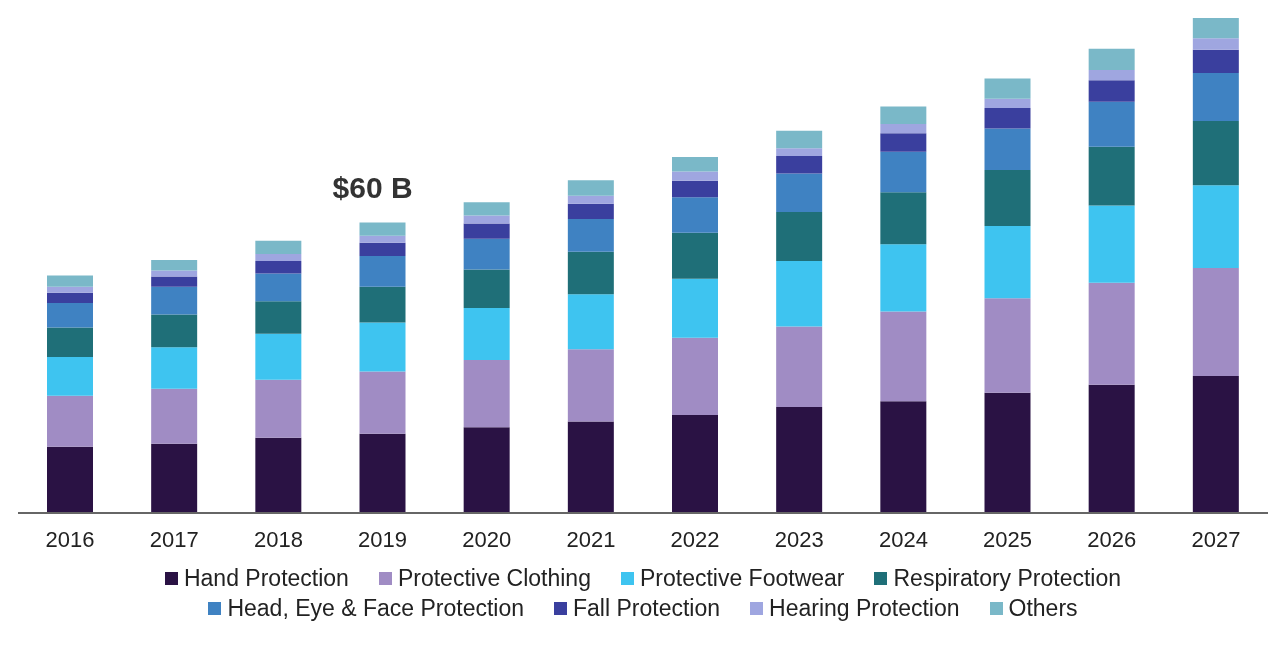 Image resolution: width=1286 pixels, height=652 pixels. What do you see at coordinates (1008, 539) in the screenshot?
I see `x-tick-label: 2025` at bounding box center [1008, 539].